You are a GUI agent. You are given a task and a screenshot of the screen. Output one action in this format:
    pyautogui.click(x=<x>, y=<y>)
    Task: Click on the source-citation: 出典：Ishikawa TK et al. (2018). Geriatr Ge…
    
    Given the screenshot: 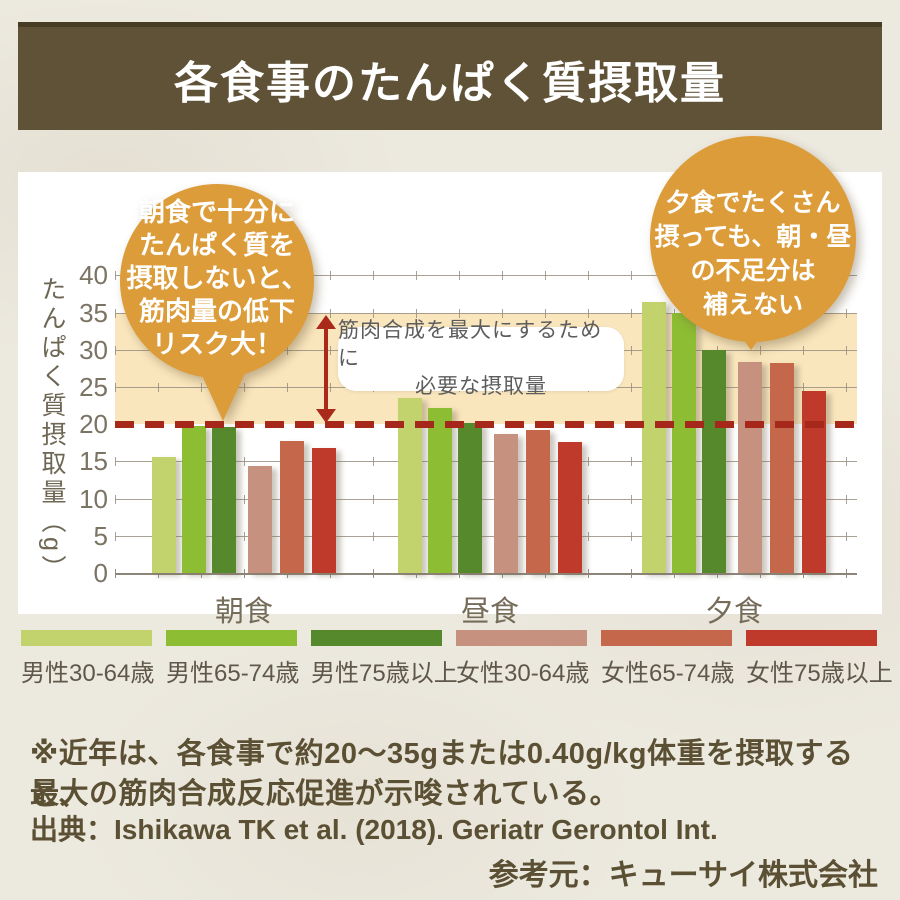 What is the action you would take?
    pyautogui.click(x=374, y=829)
    